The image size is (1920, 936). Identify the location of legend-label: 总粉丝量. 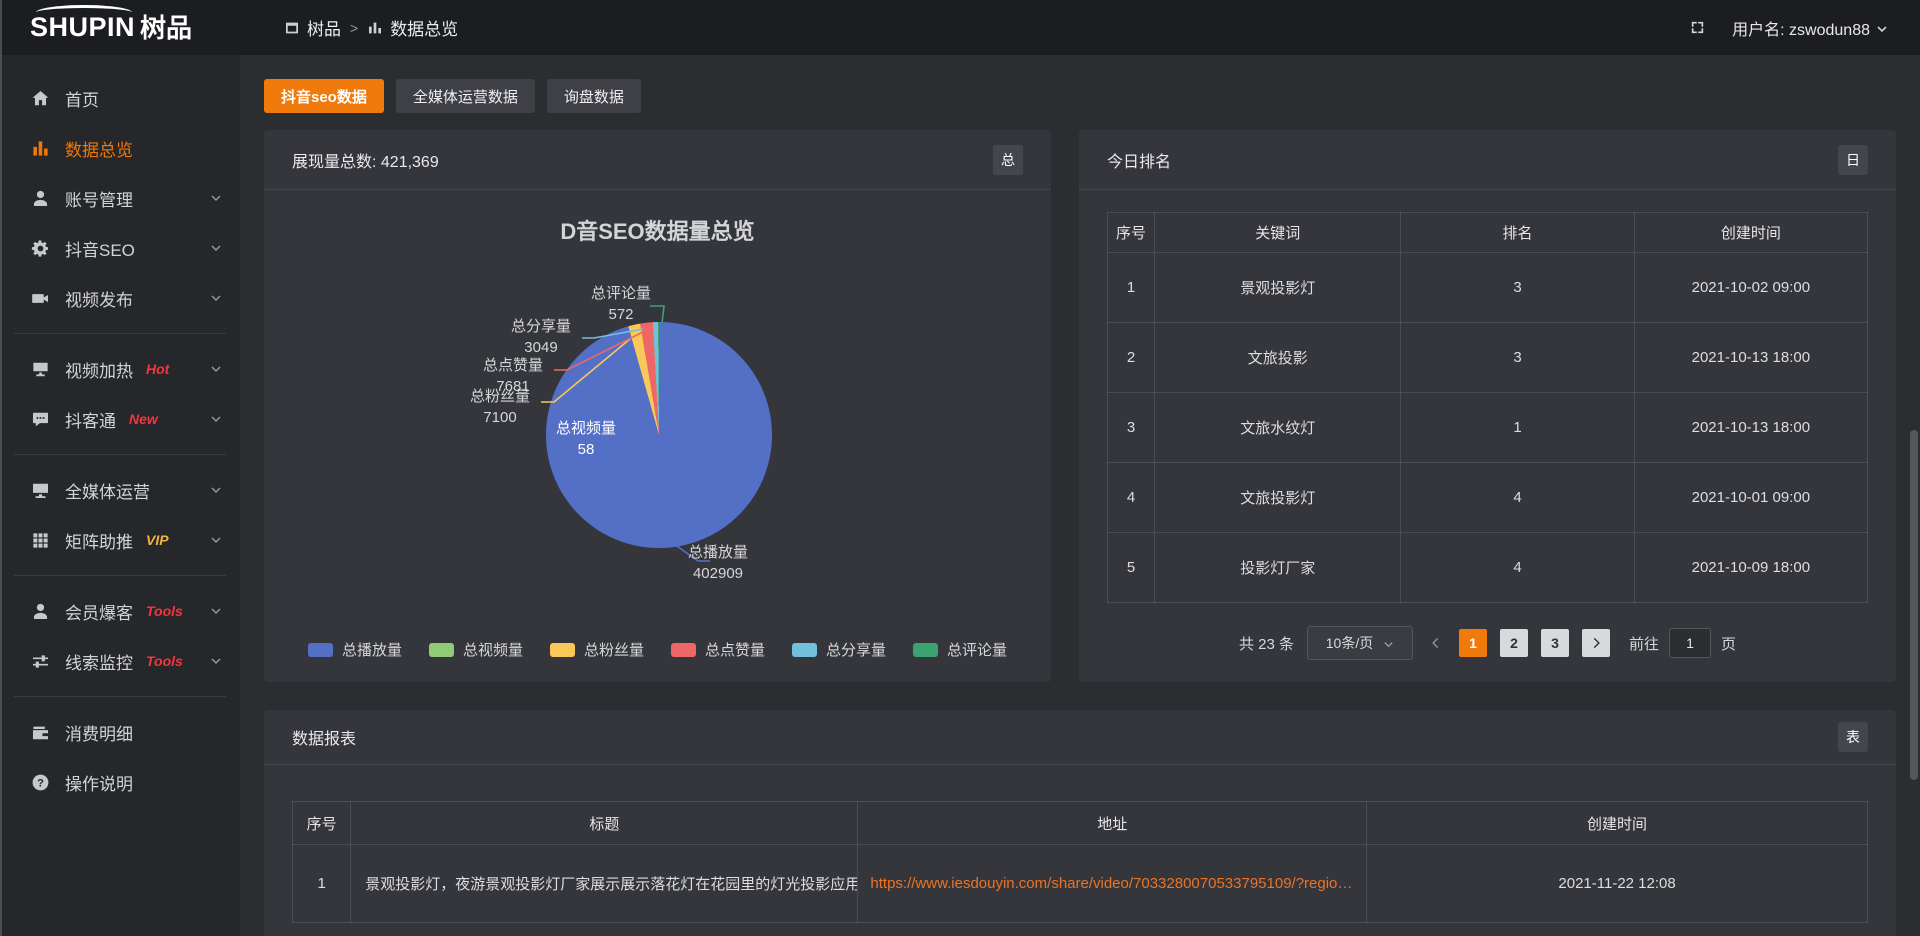
(613, 650).